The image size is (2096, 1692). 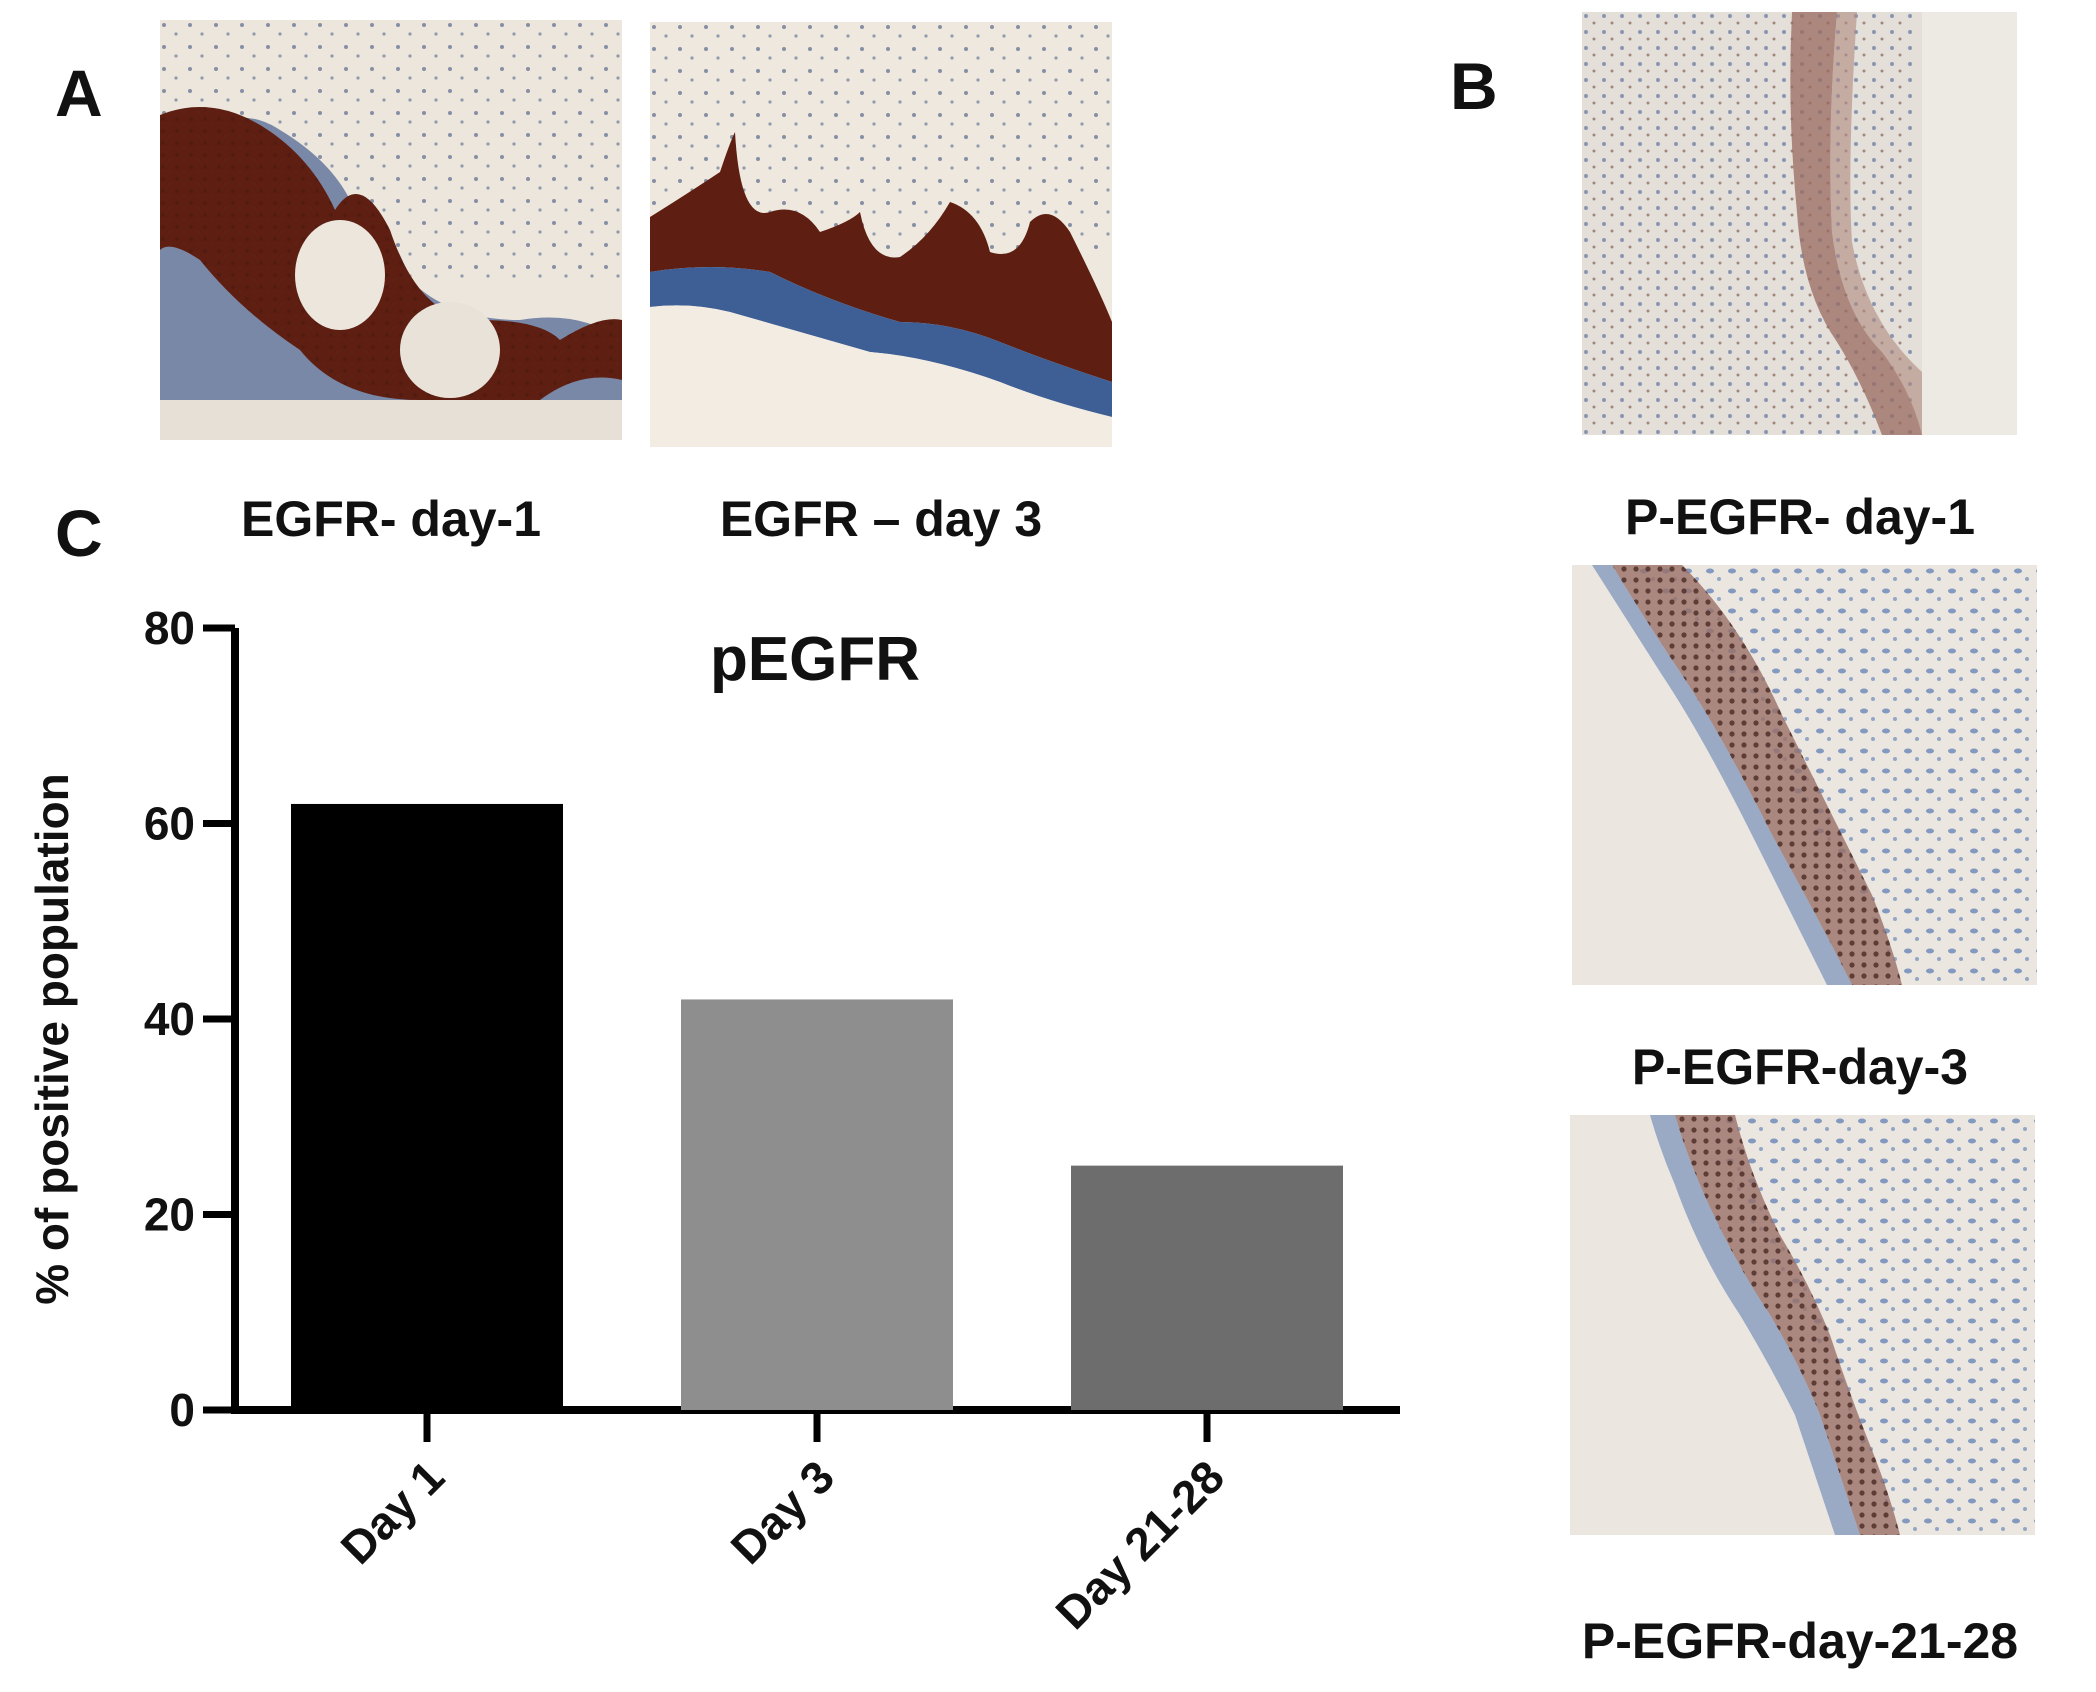 What do you see at coordinates (1804, 775) in the screenshot?
I see `pegfr-day3-micrograph` at bounding box center [1804, 775].